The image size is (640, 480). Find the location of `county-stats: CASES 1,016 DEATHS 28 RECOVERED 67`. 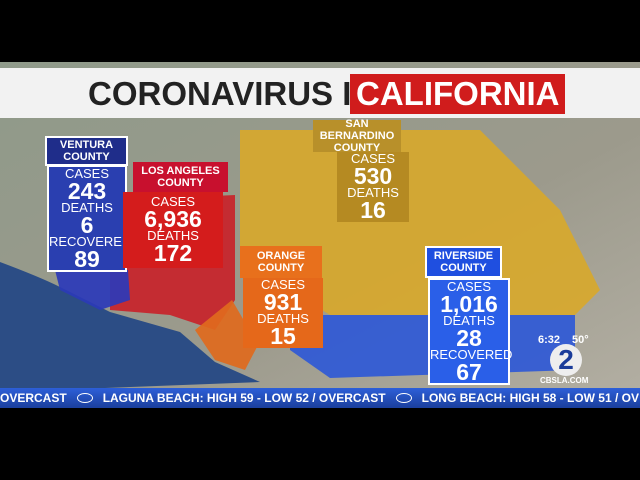

county-stats: CASES 1,016 DEATHS 28 RECOVERED 67 is located at coordinates (470, 331).